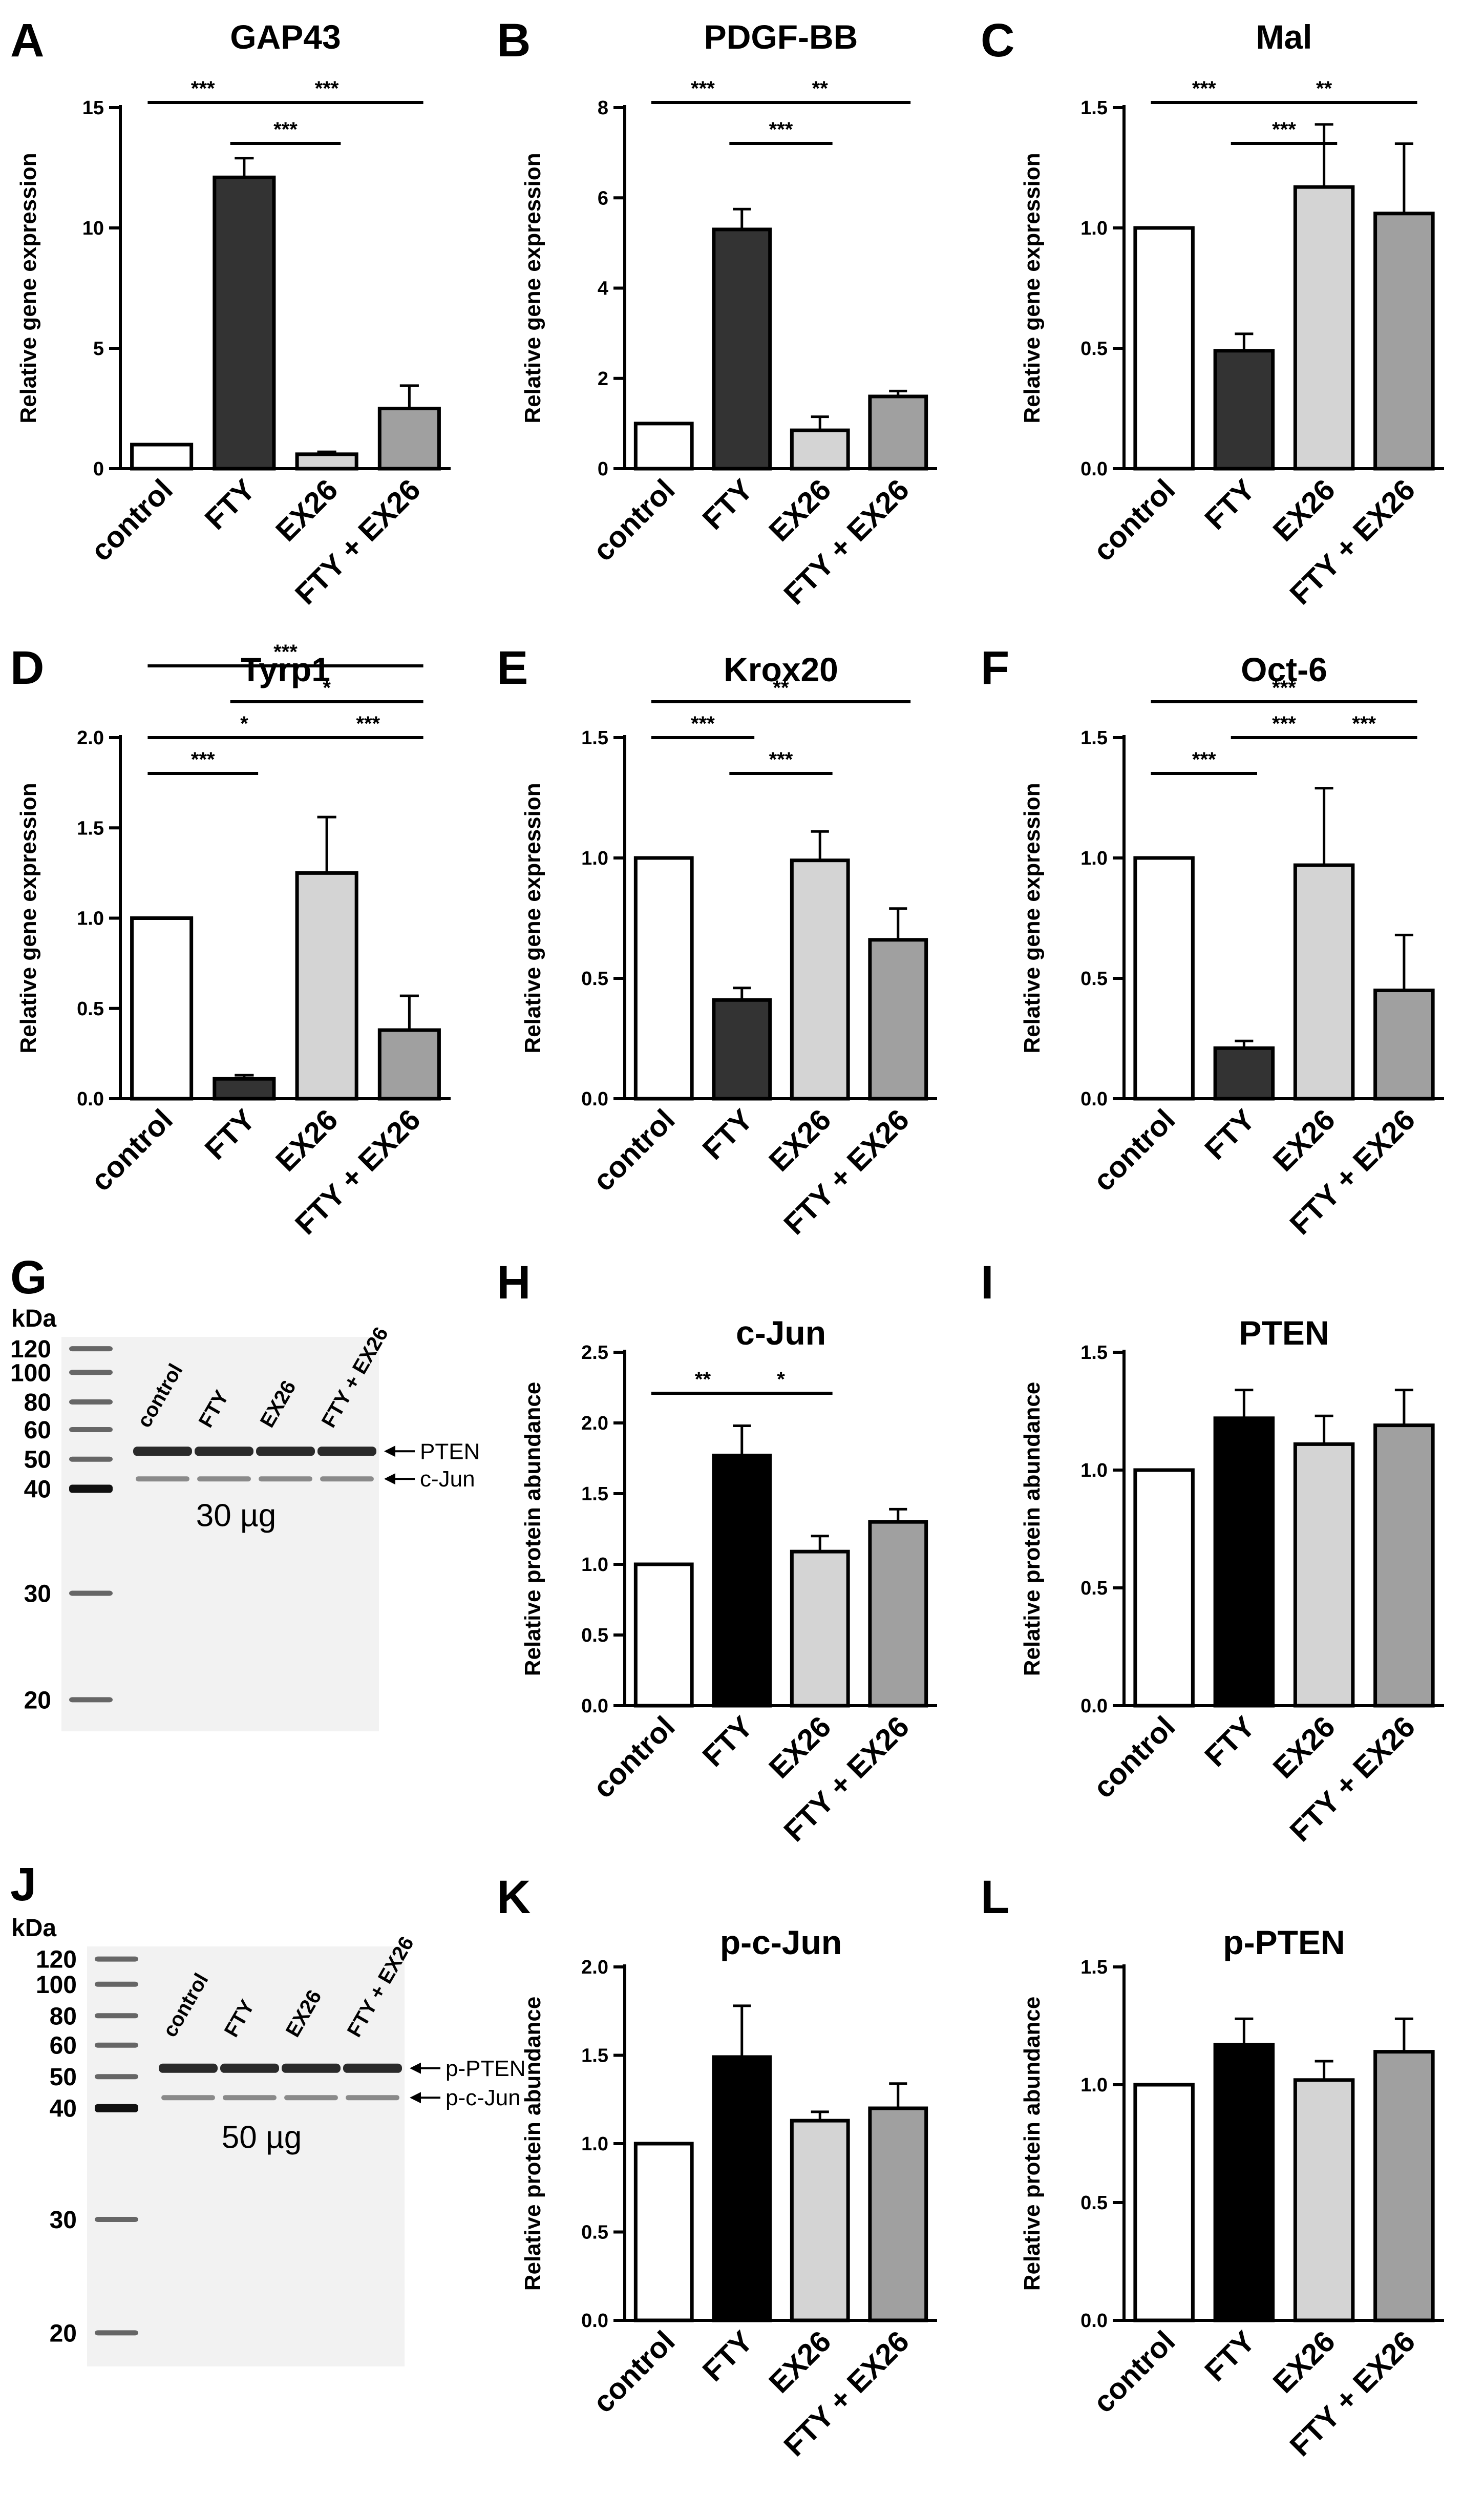 The width and height of the screenshot is (1484, 2515). What do you see at coordinates (63, 2109) in the screenshot?
I see `marker-label: 40` at bounding box center [63, 2109].